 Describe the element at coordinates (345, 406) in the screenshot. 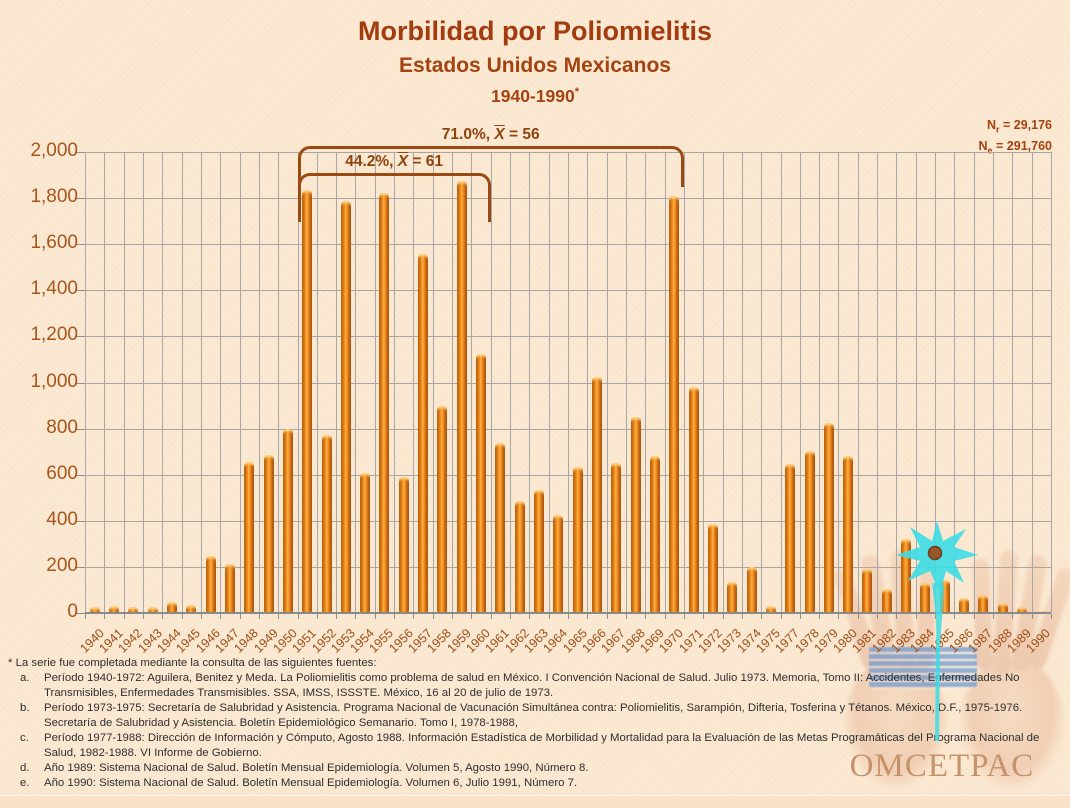

I see `bar-1953` at that location.